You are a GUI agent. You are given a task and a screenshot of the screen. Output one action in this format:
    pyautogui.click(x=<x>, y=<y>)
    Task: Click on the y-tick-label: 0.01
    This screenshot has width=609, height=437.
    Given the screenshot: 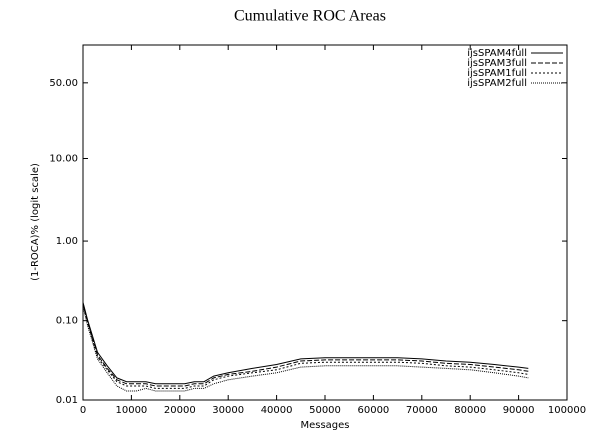 What is the action you would take?
    pyautogui.click(x=67, y=400)
    